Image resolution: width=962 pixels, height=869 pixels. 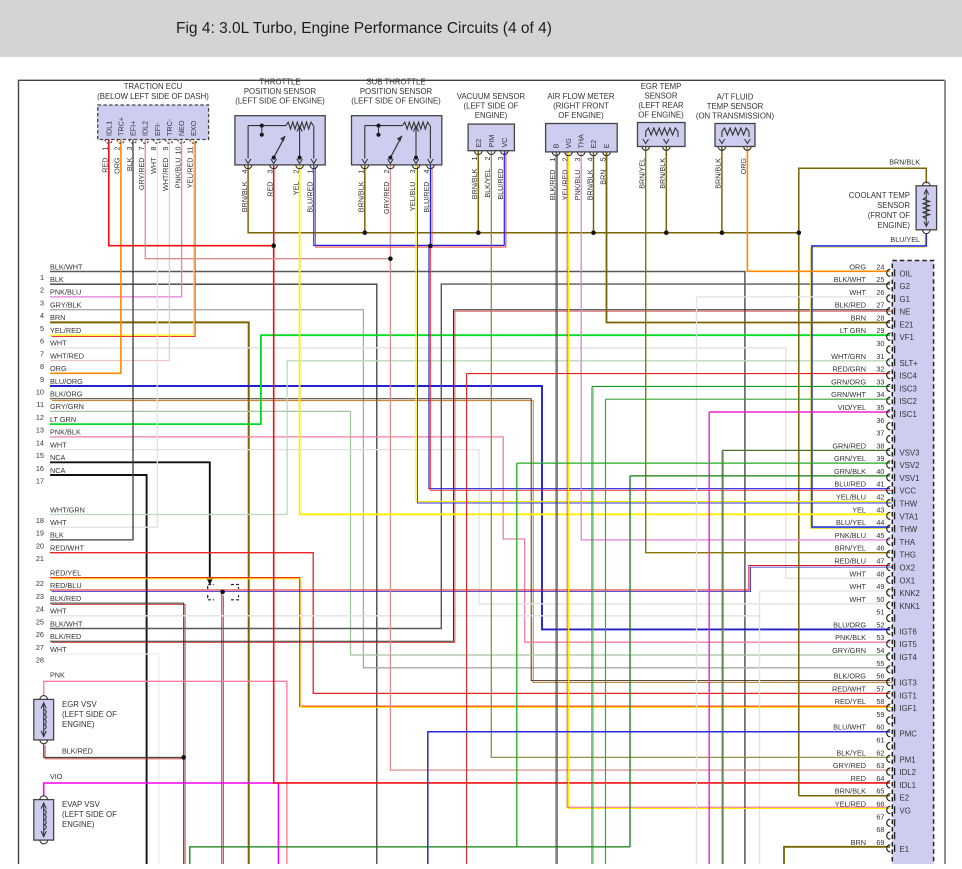 What do you see at coordinates (880, 714) in the screenshot?
I see `svg-text: 59` at bounding box center [880, 714].